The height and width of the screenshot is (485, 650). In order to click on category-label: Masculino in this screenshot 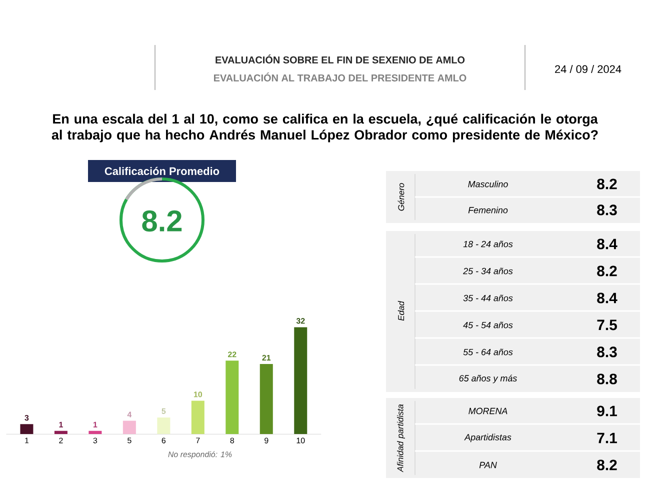, I will do `click(488, 184)`.